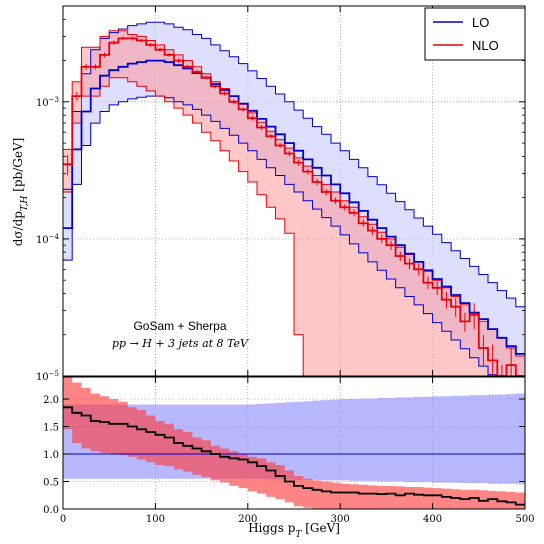  What do you see at coordinates (47, 102) in the screenshot?
I see `top-ytick-label: 10⁻³` at bounding box center [47, 102].